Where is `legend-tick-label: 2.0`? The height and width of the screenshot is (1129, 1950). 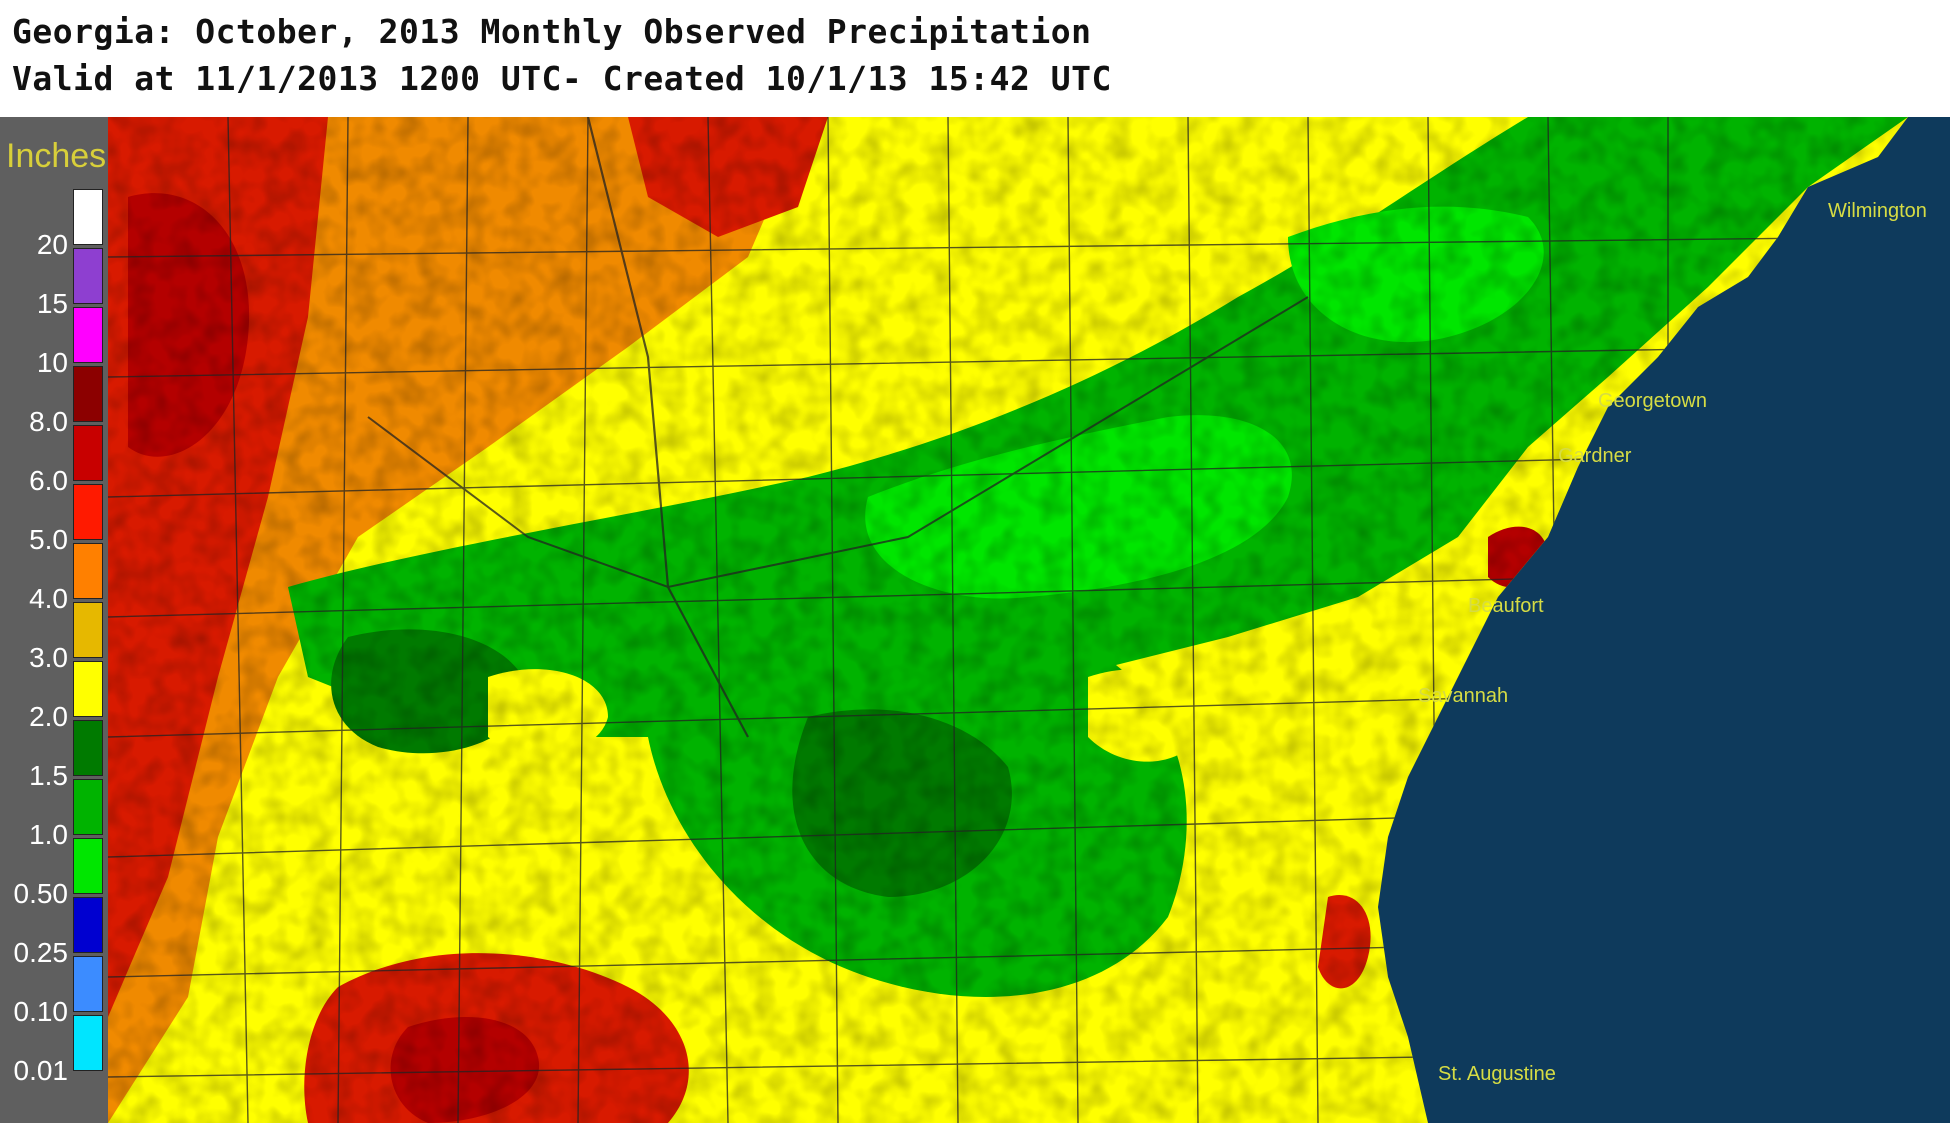
legend-tick-label: 2.0 is located at coordinates (48, 716).